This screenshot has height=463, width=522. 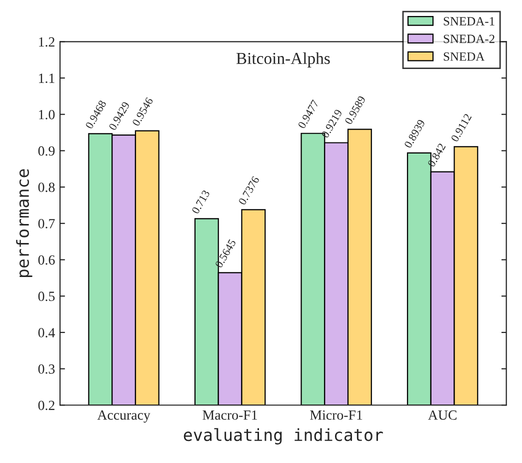 What do you see at coordinates (24, 223) in the screenshot?
I see `y-axis-title: performance` at bounding box center [24, 223].